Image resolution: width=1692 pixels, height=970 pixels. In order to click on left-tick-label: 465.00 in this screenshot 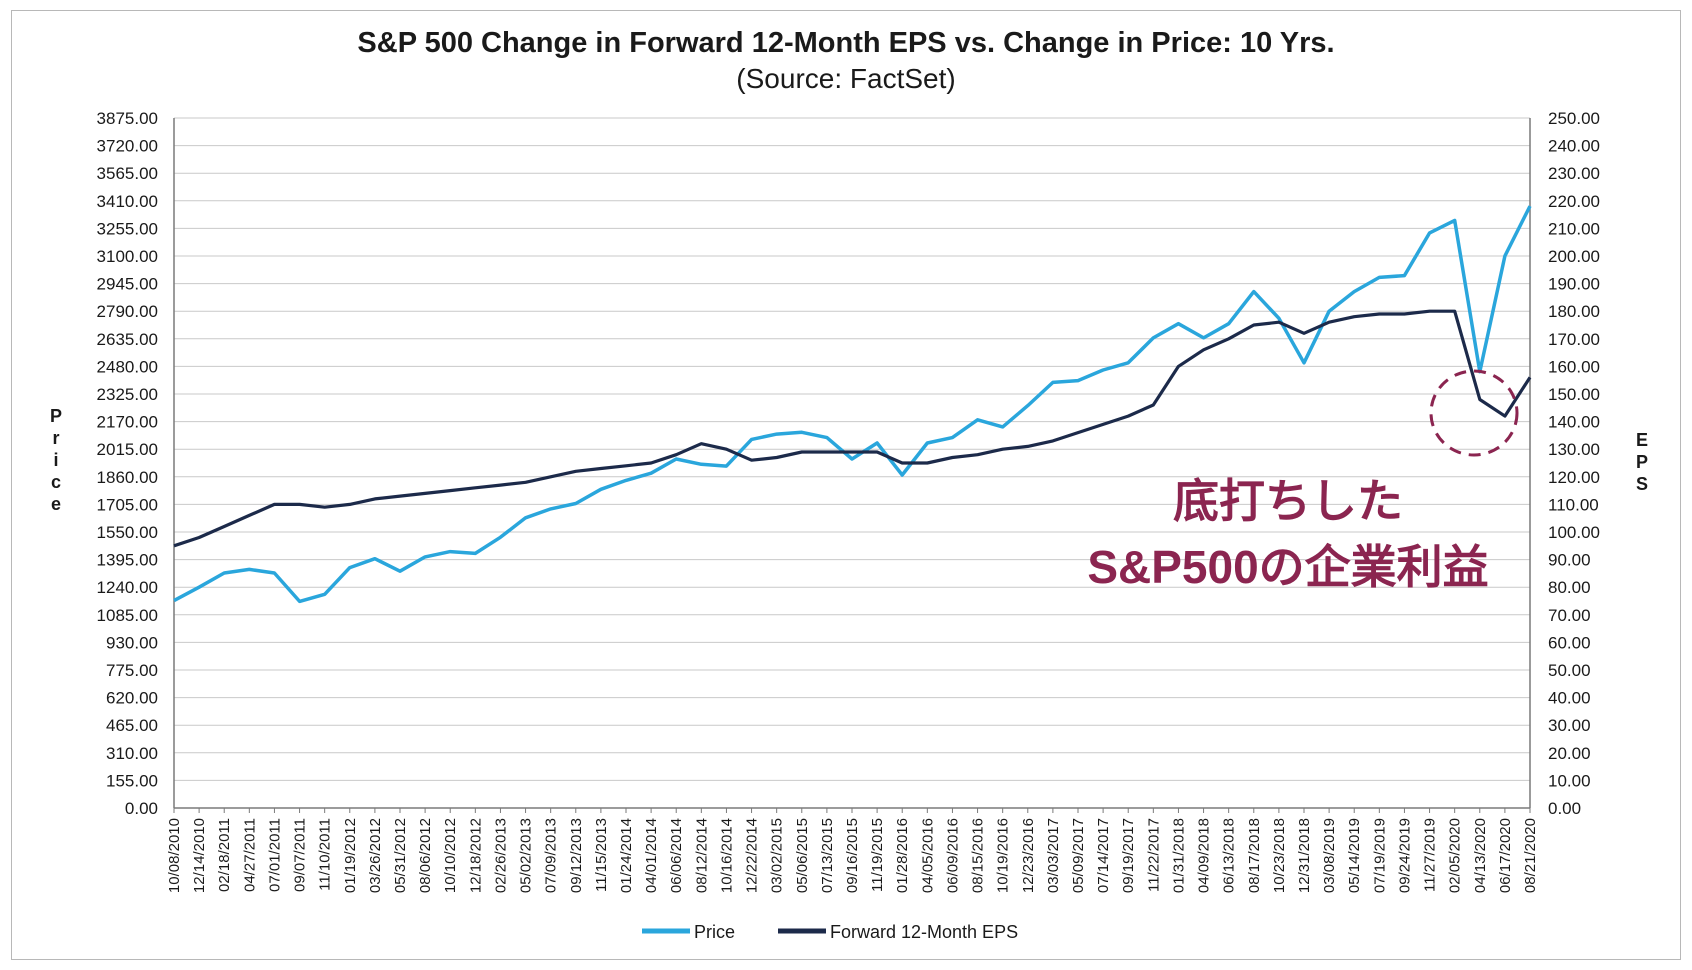, I will do `click(132, 725)`.